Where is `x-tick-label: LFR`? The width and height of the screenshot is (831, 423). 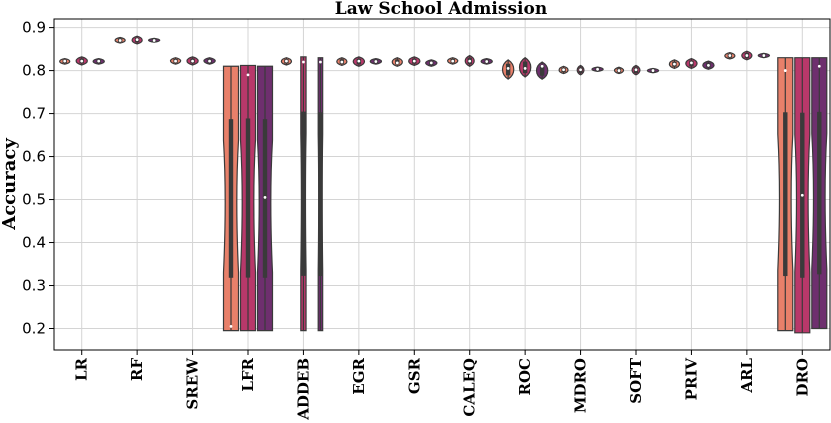 x-tick-label: LFR is located at coordinates (248, 374).